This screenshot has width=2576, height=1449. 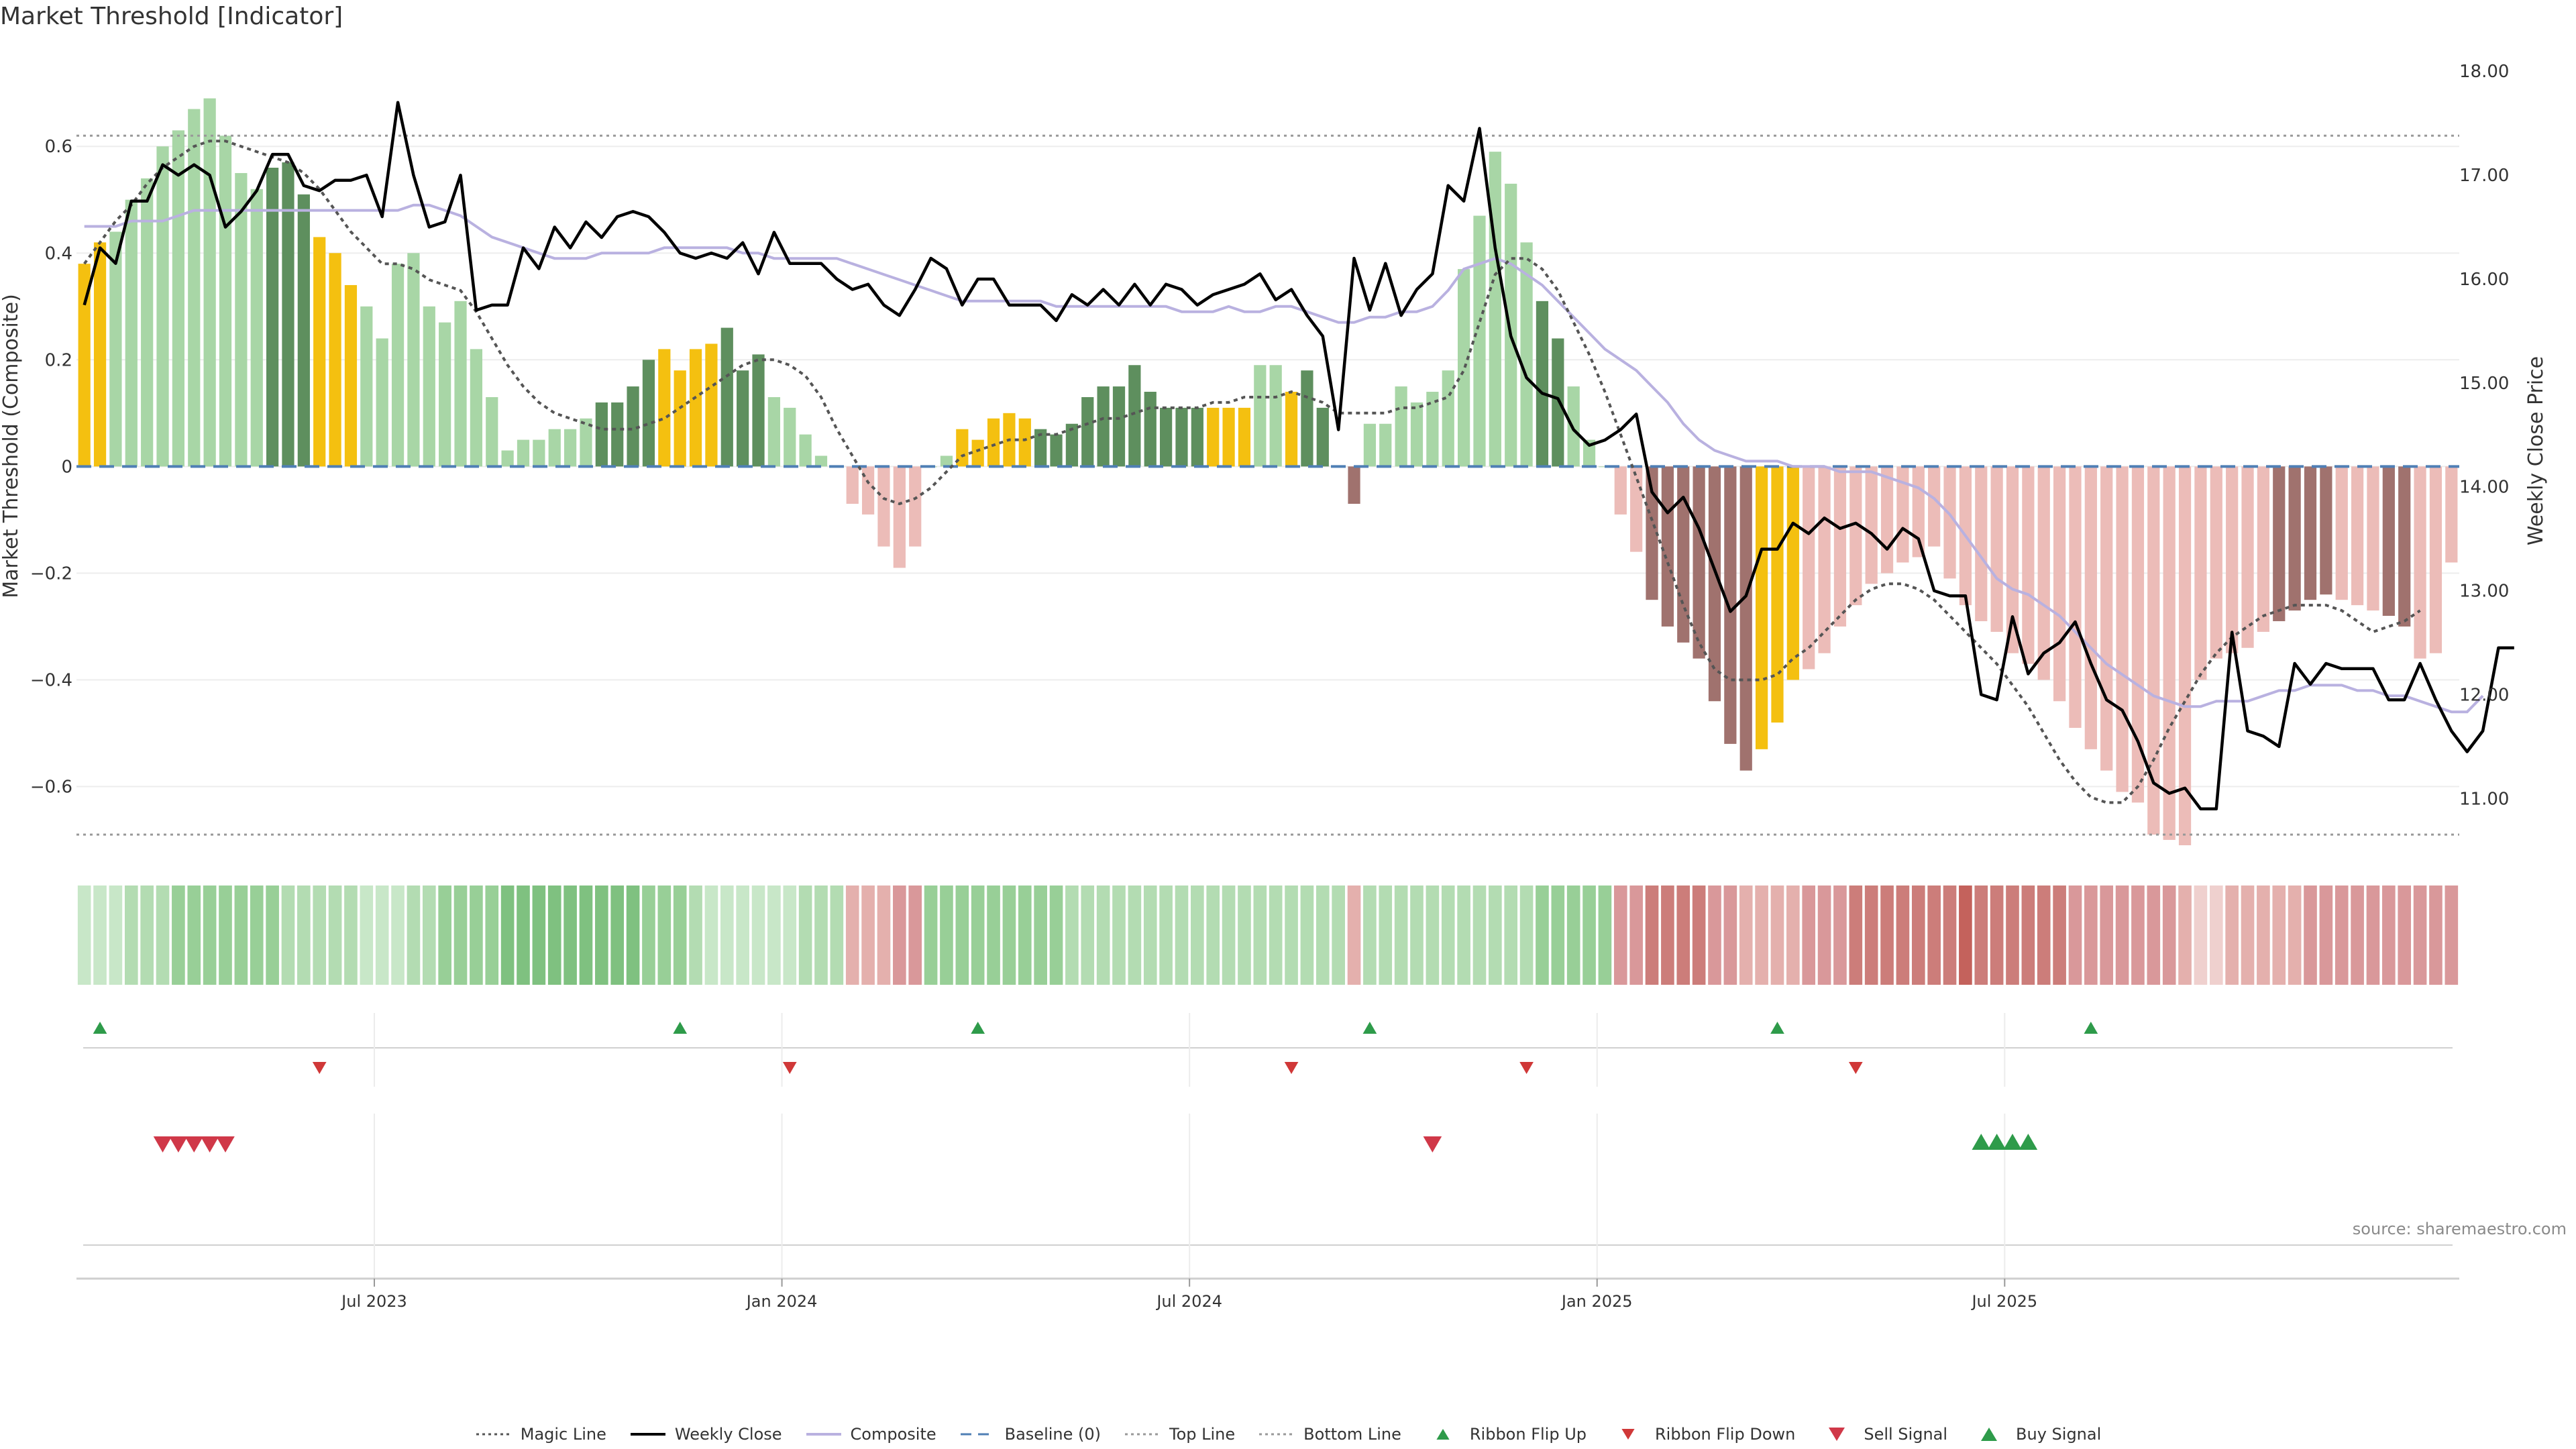 What do you see at coordinates (781, 1301) in the screenshot?
I see `x-tick-label: Jan 2024` at bounding box center [781, 1301].